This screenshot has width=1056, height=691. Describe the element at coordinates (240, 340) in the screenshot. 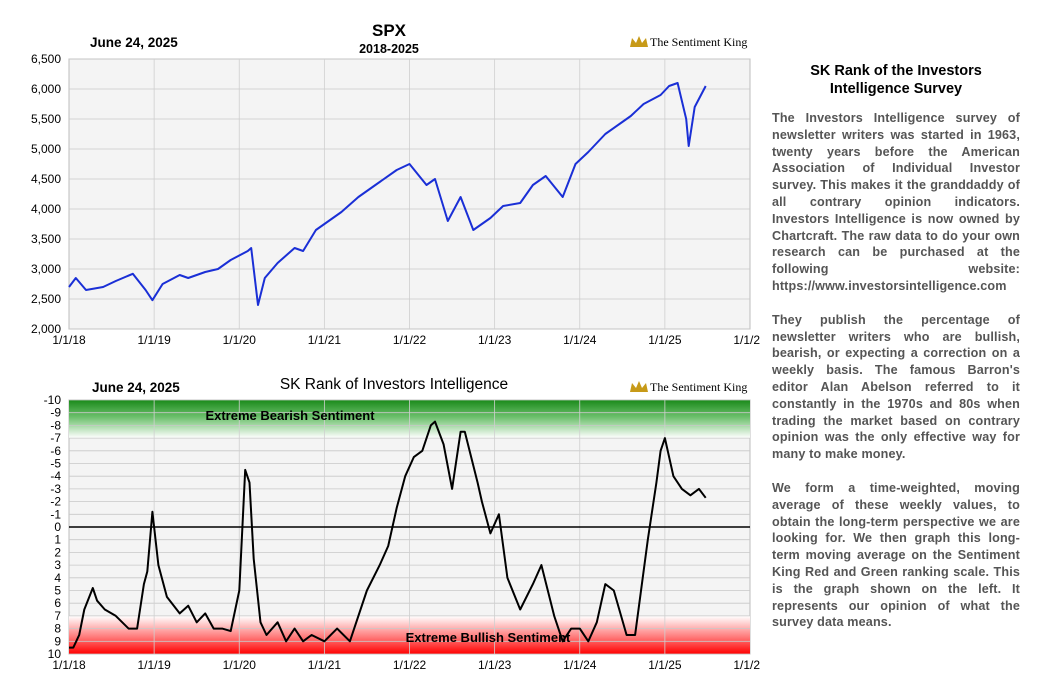

I see `spx-x-tick-label: 1/1/20` at that location.